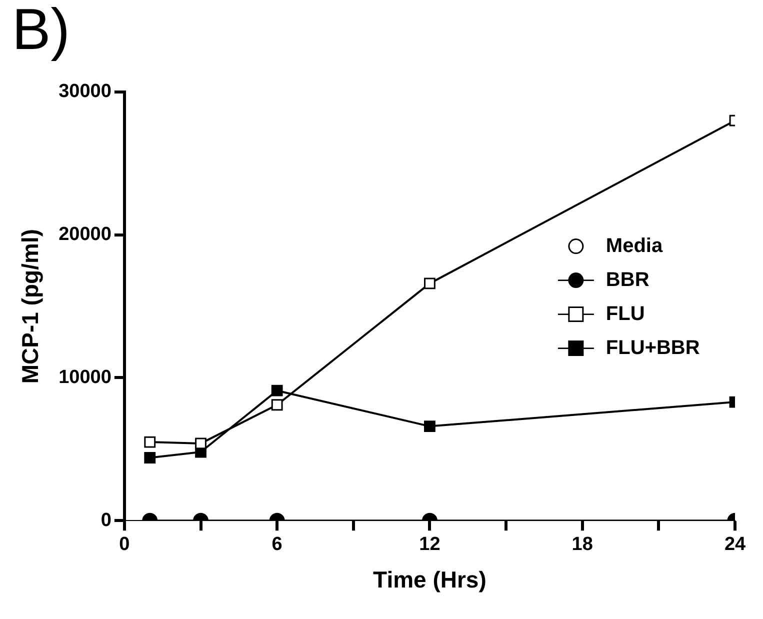 The width and height of the screenshot is (763, 619). What do you see at coordinates (653, 347) in the screenshot?
I see `legend-label: FLU+BBR` at bounding box center [653, 347].